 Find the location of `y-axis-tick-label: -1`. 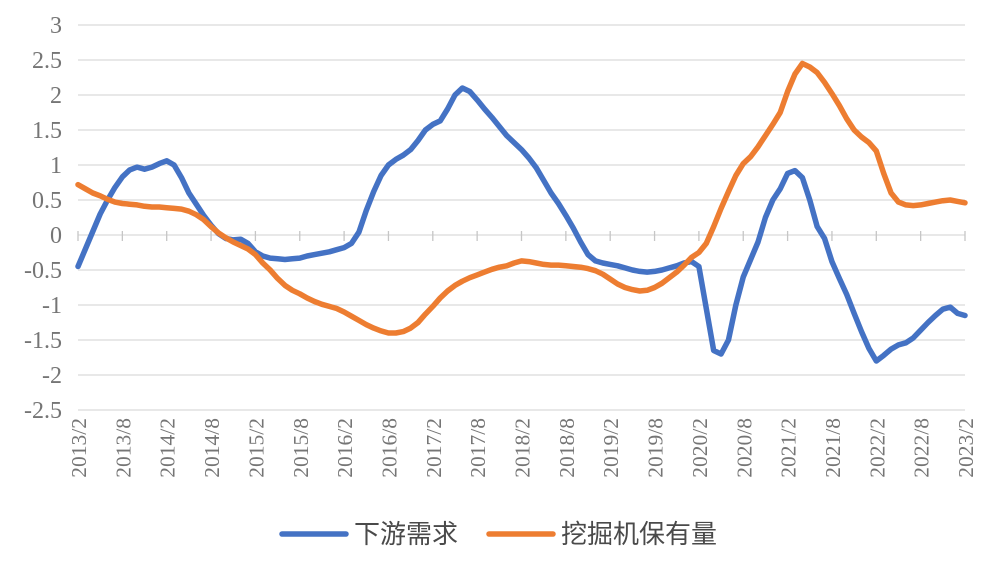

y-axis-tick-label: -1 is located at coordinates (52, 306).